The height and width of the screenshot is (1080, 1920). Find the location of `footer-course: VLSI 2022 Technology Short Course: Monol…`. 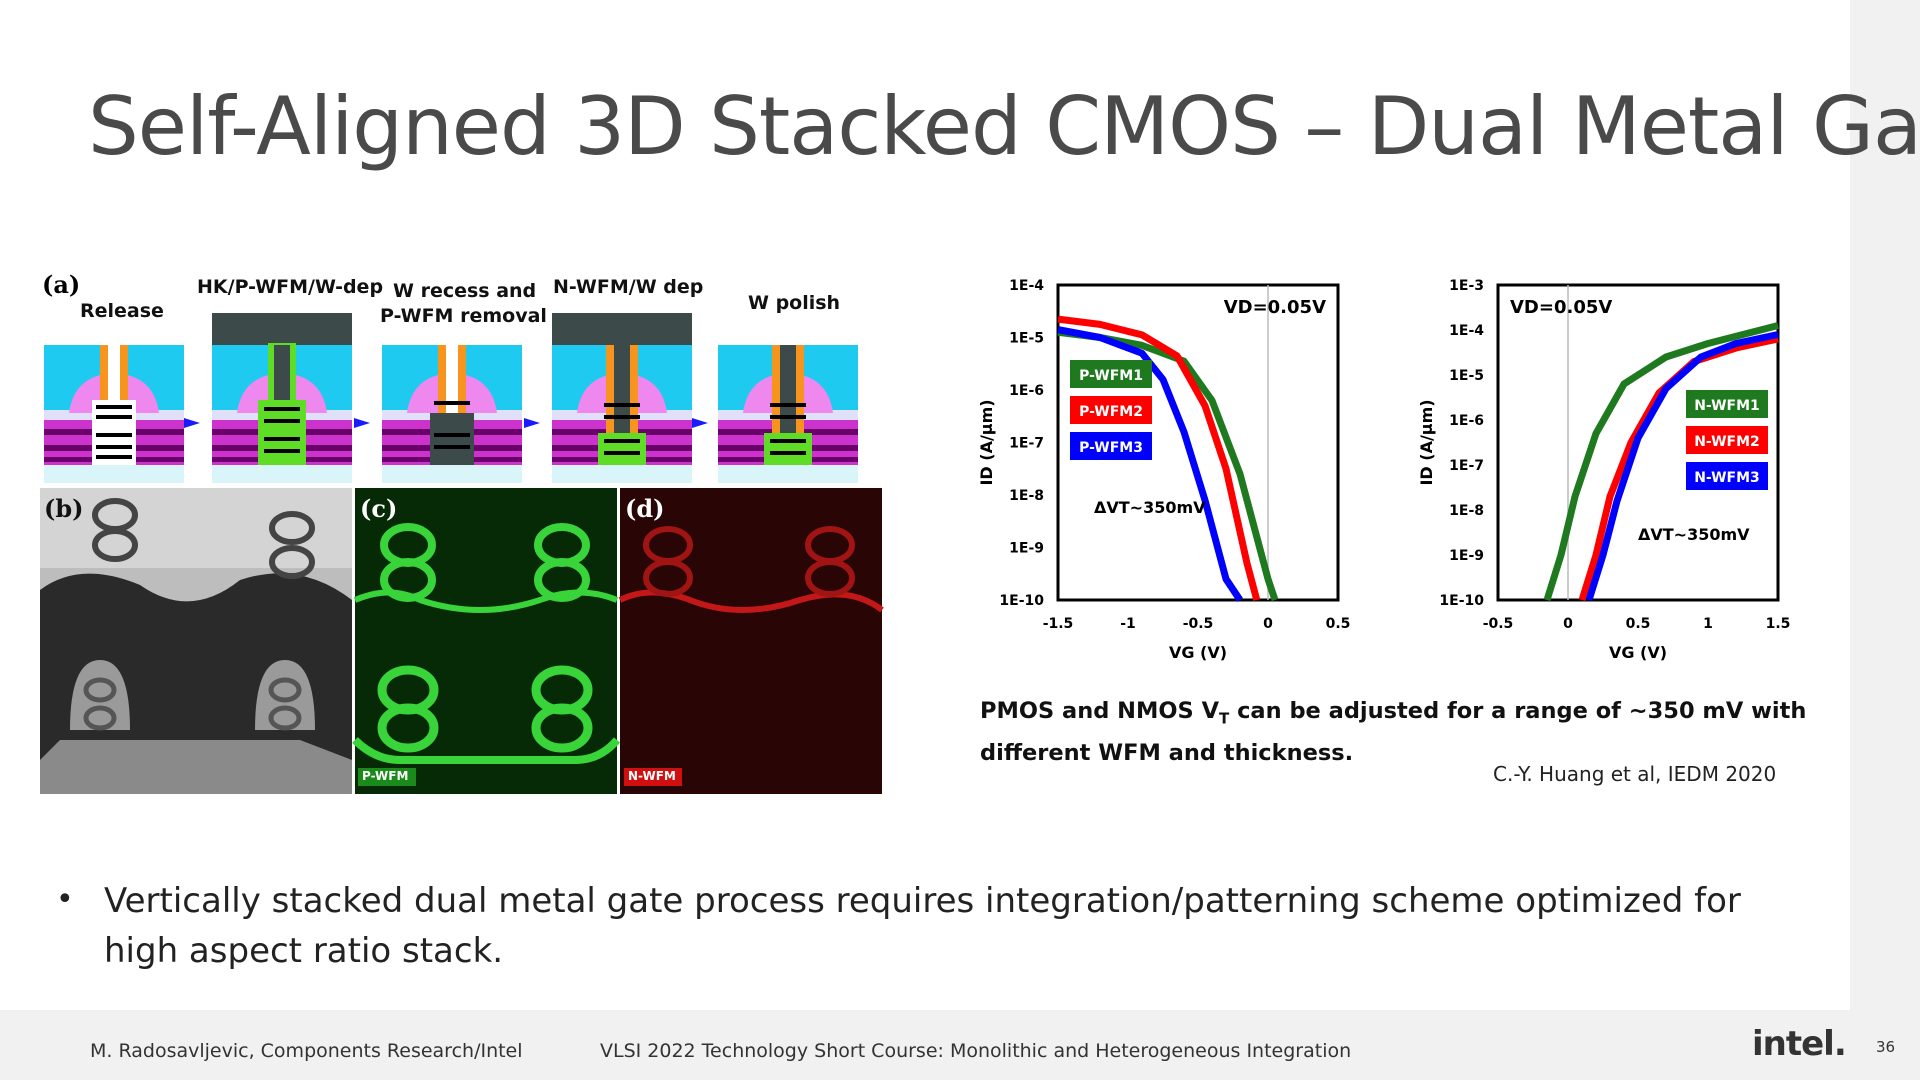

footer-course: VLSI 2022 Technology Short Course: Monol… is located at coordinates (976, 1051).